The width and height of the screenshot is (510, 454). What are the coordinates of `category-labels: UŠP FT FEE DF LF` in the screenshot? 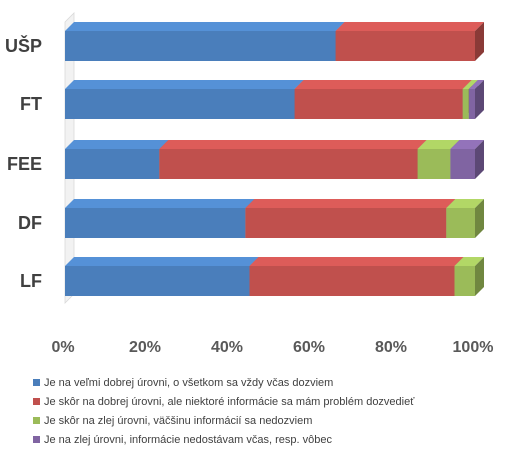 It's located at (23, 163).